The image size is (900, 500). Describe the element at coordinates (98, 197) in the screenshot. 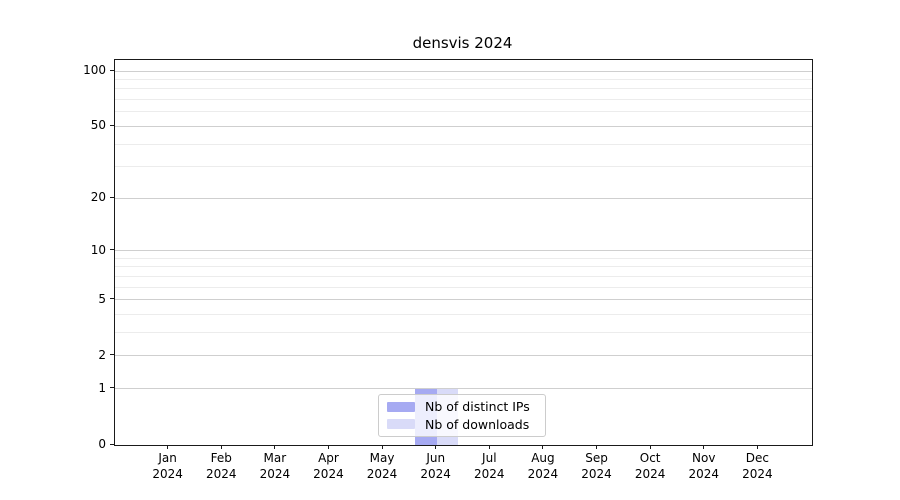

I see `y-tick-label-20: 20` at that location.